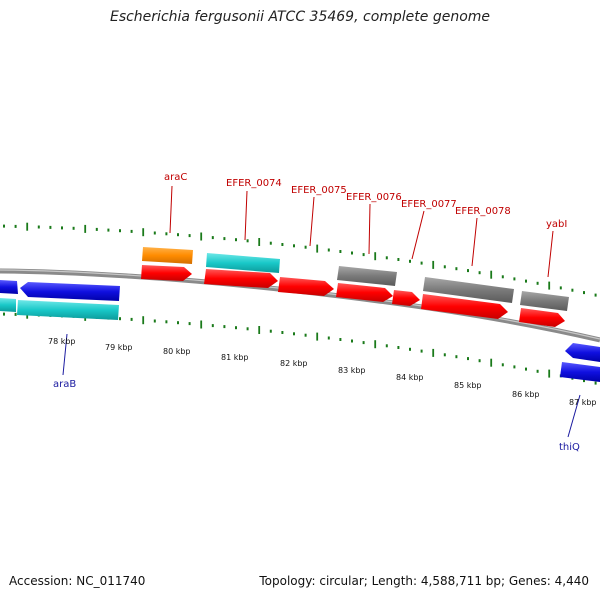 This screenshot has width=600, height=600. What do you see at coordinates (468, 385) in the screenshot?
I see `scale-label-85: 85 kbp` at bounding box center [468, 385].